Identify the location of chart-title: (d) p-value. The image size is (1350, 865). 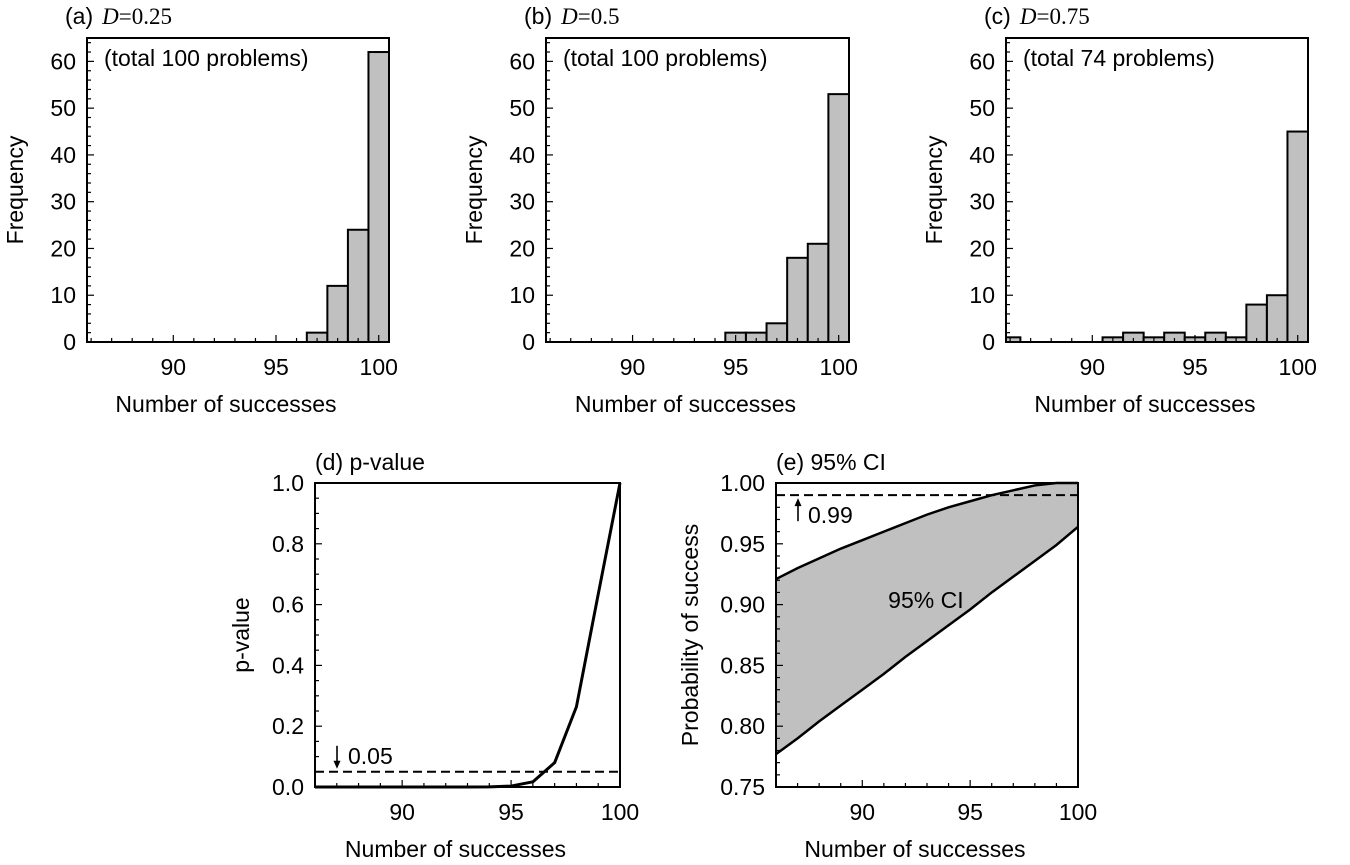
(370, 462).